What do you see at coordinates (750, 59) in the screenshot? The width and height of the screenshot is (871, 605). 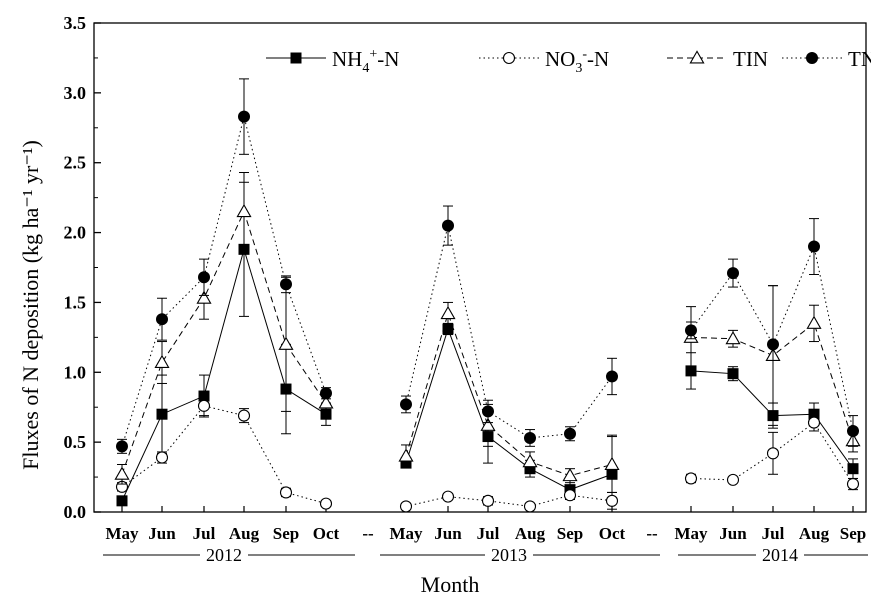 I see `legend-label: TIN` at bounding box center [750, 59].